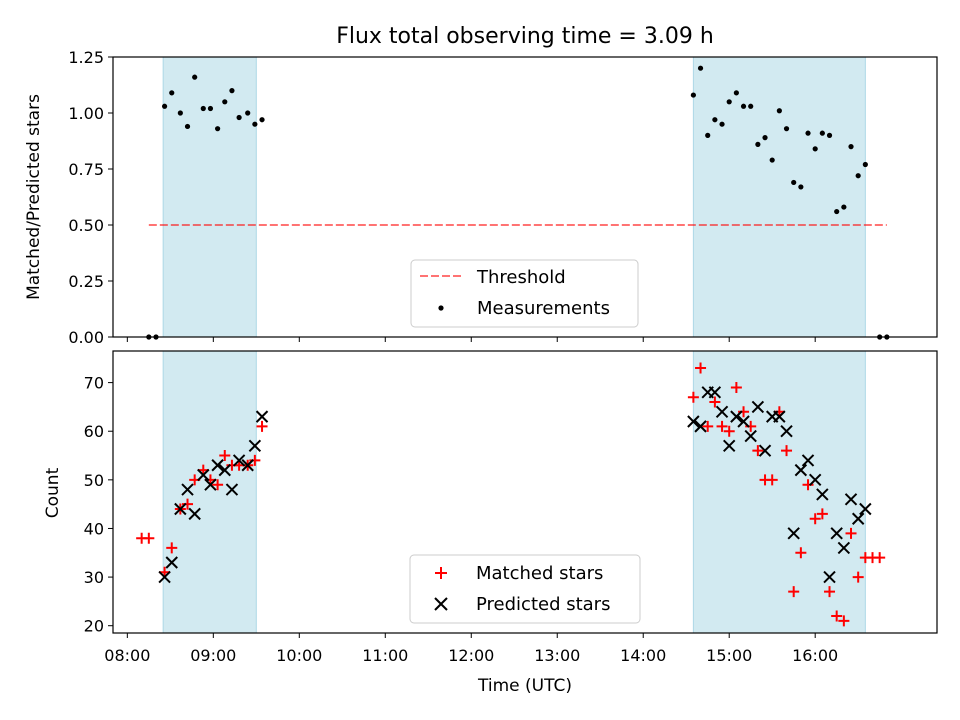 The image size is (960, 720). Describe the element at coordinates (86, 281) in the screenshot. I see `y-tick-label: 0.25` at that location.